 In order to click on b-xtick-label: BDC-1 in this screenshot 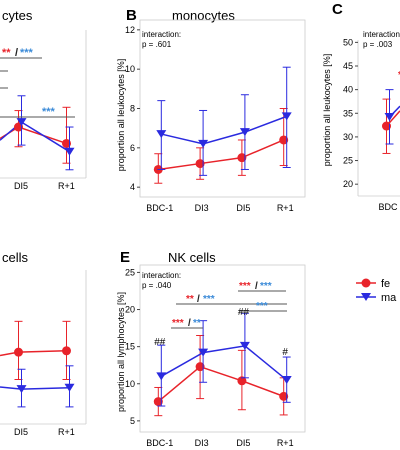, I will do `click(159, 208)`.